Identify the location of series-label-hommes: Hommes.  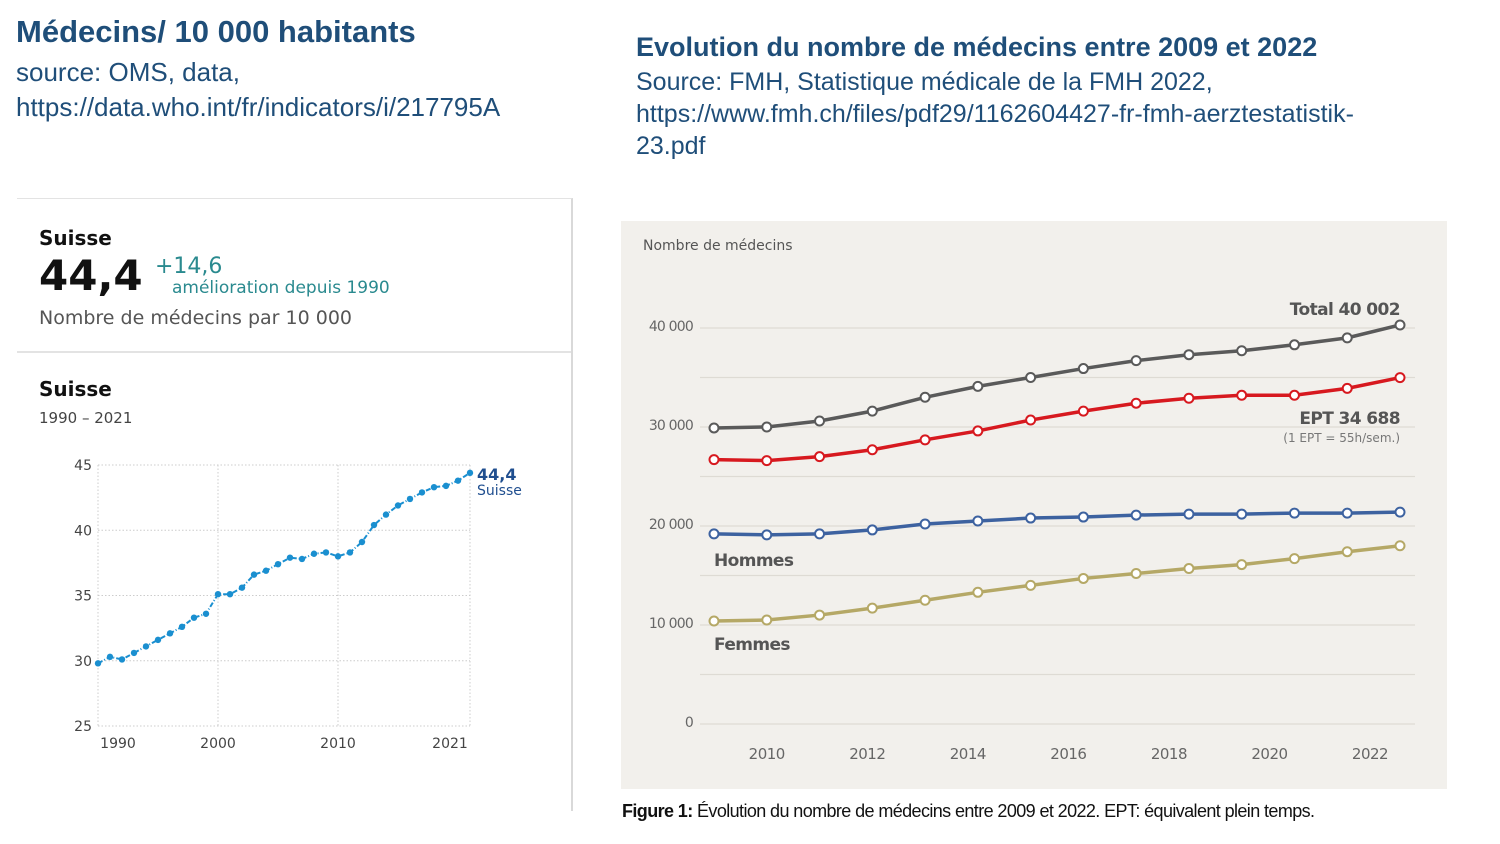
(754, 561).